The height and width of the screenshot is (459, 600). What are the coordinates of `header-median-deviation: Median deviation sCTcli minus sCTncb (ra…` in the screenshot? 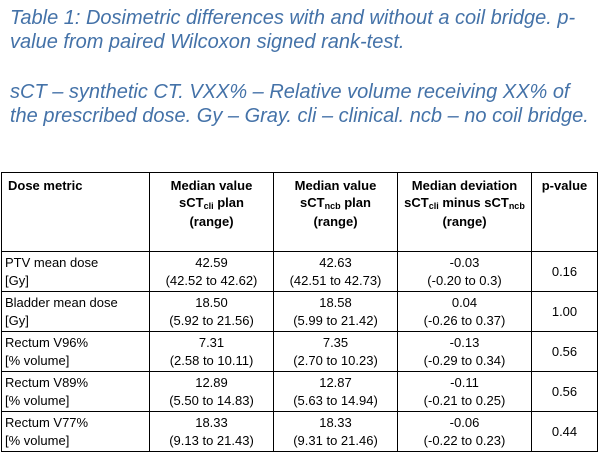 It's located at (464, 212).